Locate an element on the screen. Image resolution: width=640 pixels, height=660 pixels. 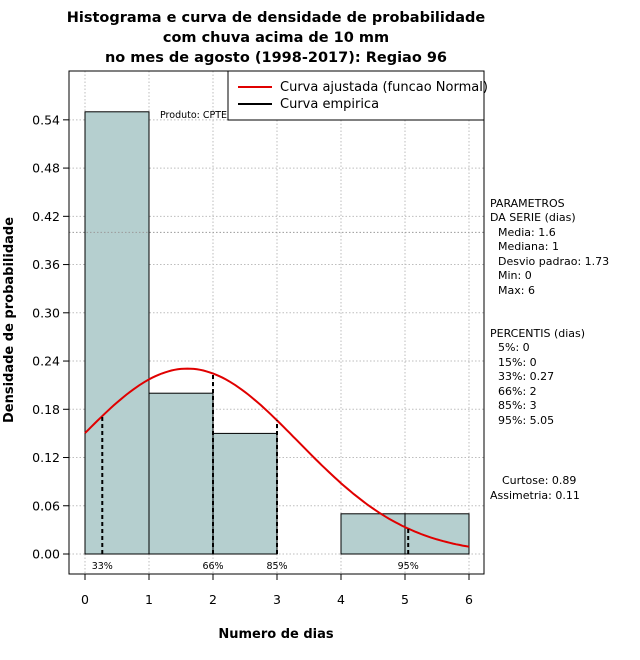
y-tick-label-1: 0.06 is located at coordinates (46, 505).